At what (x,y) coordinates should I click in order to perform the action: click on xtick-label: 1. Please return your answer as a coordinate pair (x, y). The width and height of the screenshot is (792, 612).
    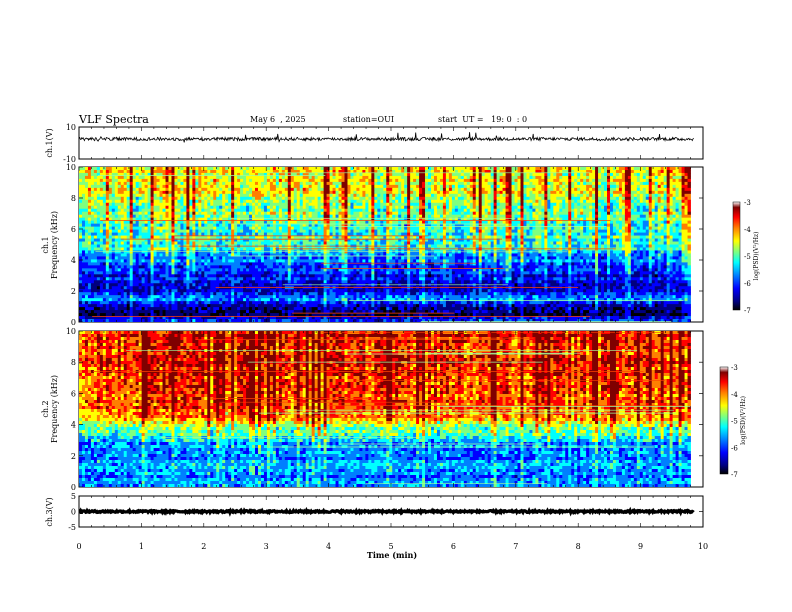
    Looking at the image, I should click on (141, 546).